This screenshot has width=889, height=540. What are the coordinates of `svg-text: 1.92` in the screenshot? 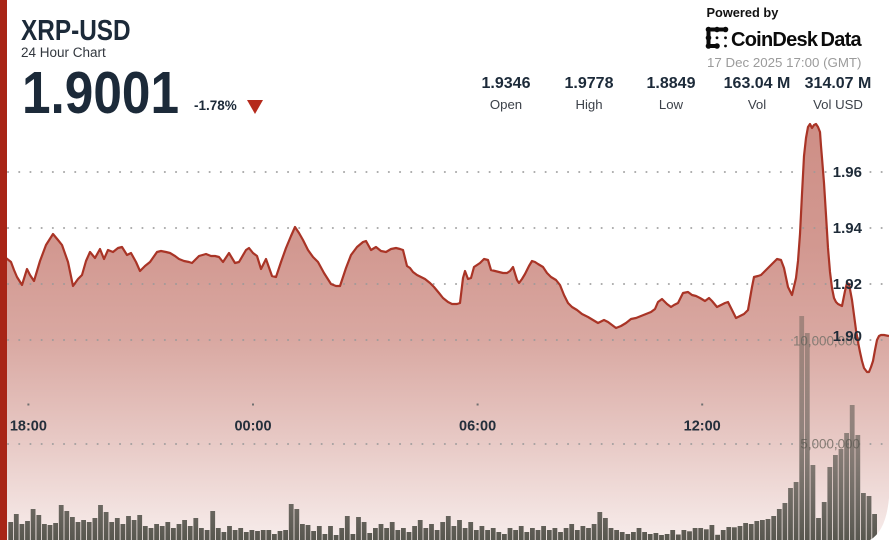 It's located at (847, 284).